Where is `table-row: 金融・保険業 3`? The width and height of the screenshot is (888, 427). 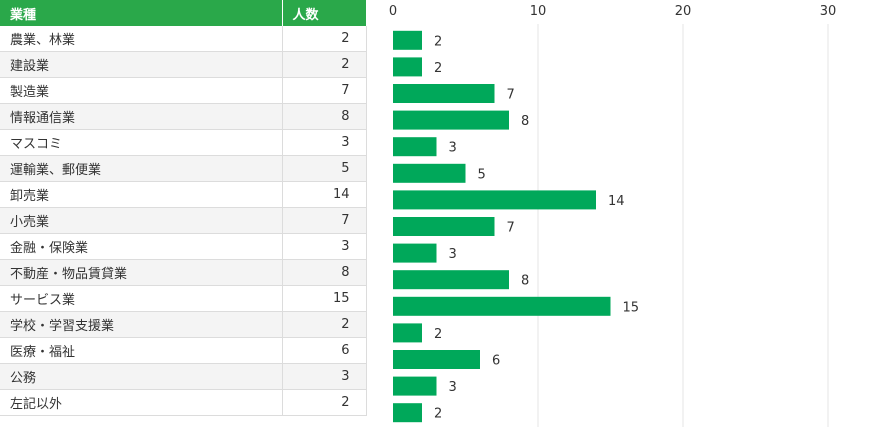
table-row: 金融・保険業 3 is located at coordinates (183, 246).